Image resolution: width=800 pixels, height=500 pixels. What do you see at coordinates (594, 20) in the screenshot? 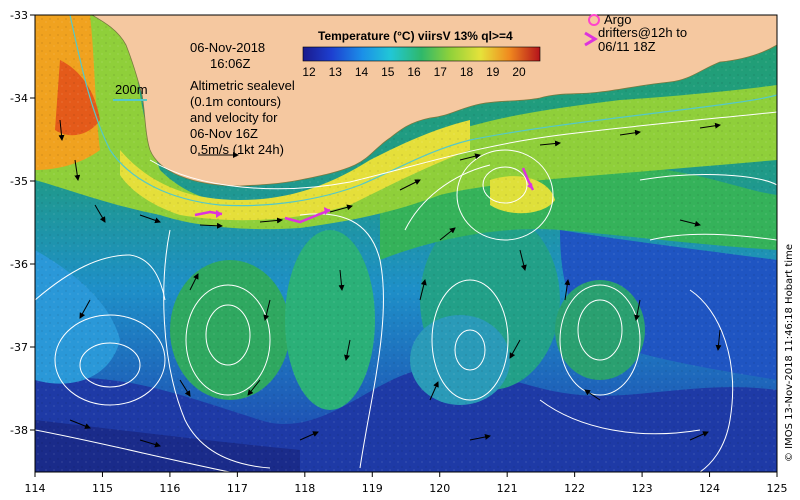
I see `argo-marker-icon` at bounding box center [594, 20].